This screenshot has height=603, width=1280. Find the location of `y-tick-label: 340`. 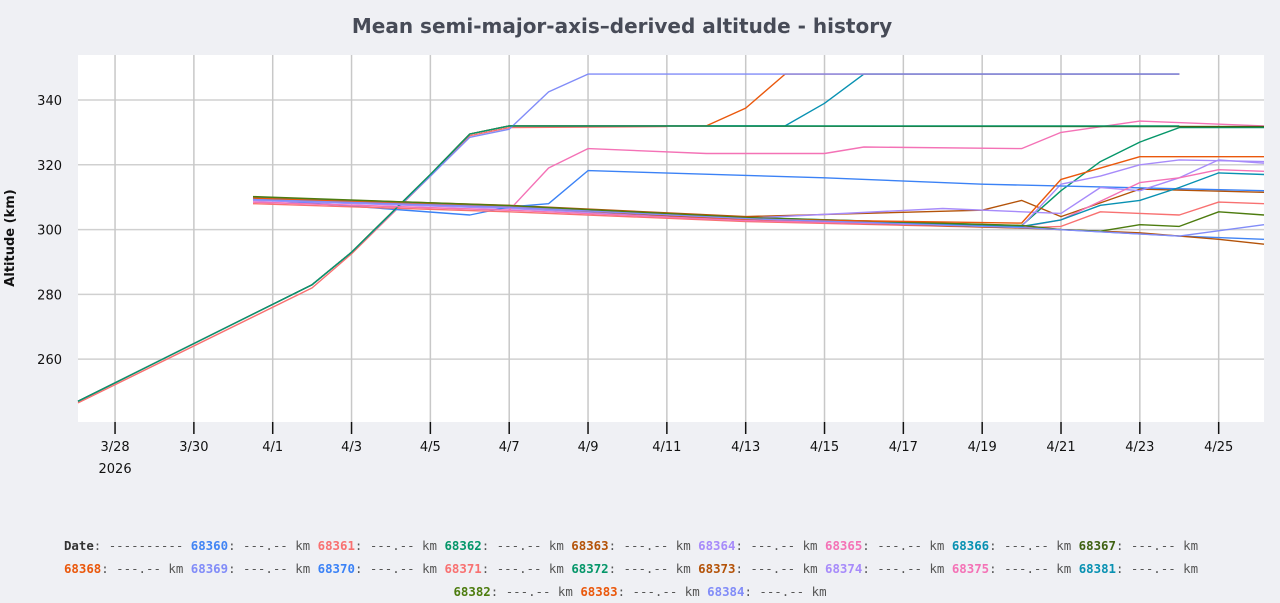

y-tick-label: 340 is located at coordinates (49, 101).